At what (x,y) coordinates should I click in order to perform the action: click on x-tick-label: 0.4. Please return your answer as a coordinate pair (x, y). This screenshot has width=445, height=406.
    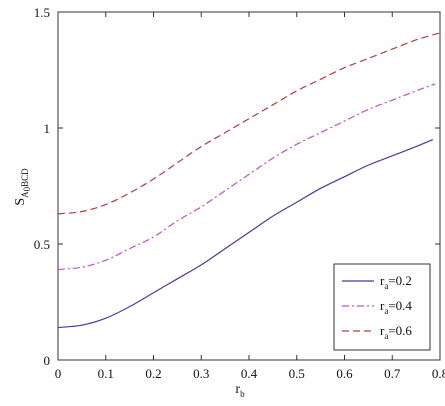
    Looking at the image, I should click on (249, 373).